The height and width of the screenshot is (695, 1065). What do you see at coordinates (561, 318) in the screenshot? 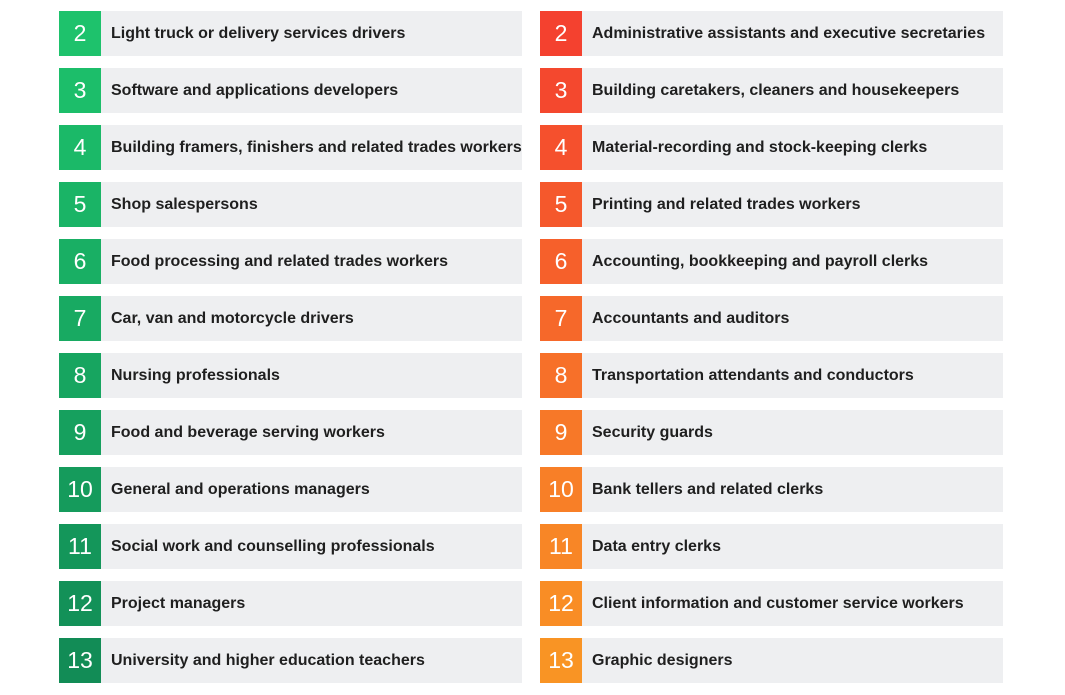
I see `declining-rank-badge: 7` at bounding box center [561, 318].